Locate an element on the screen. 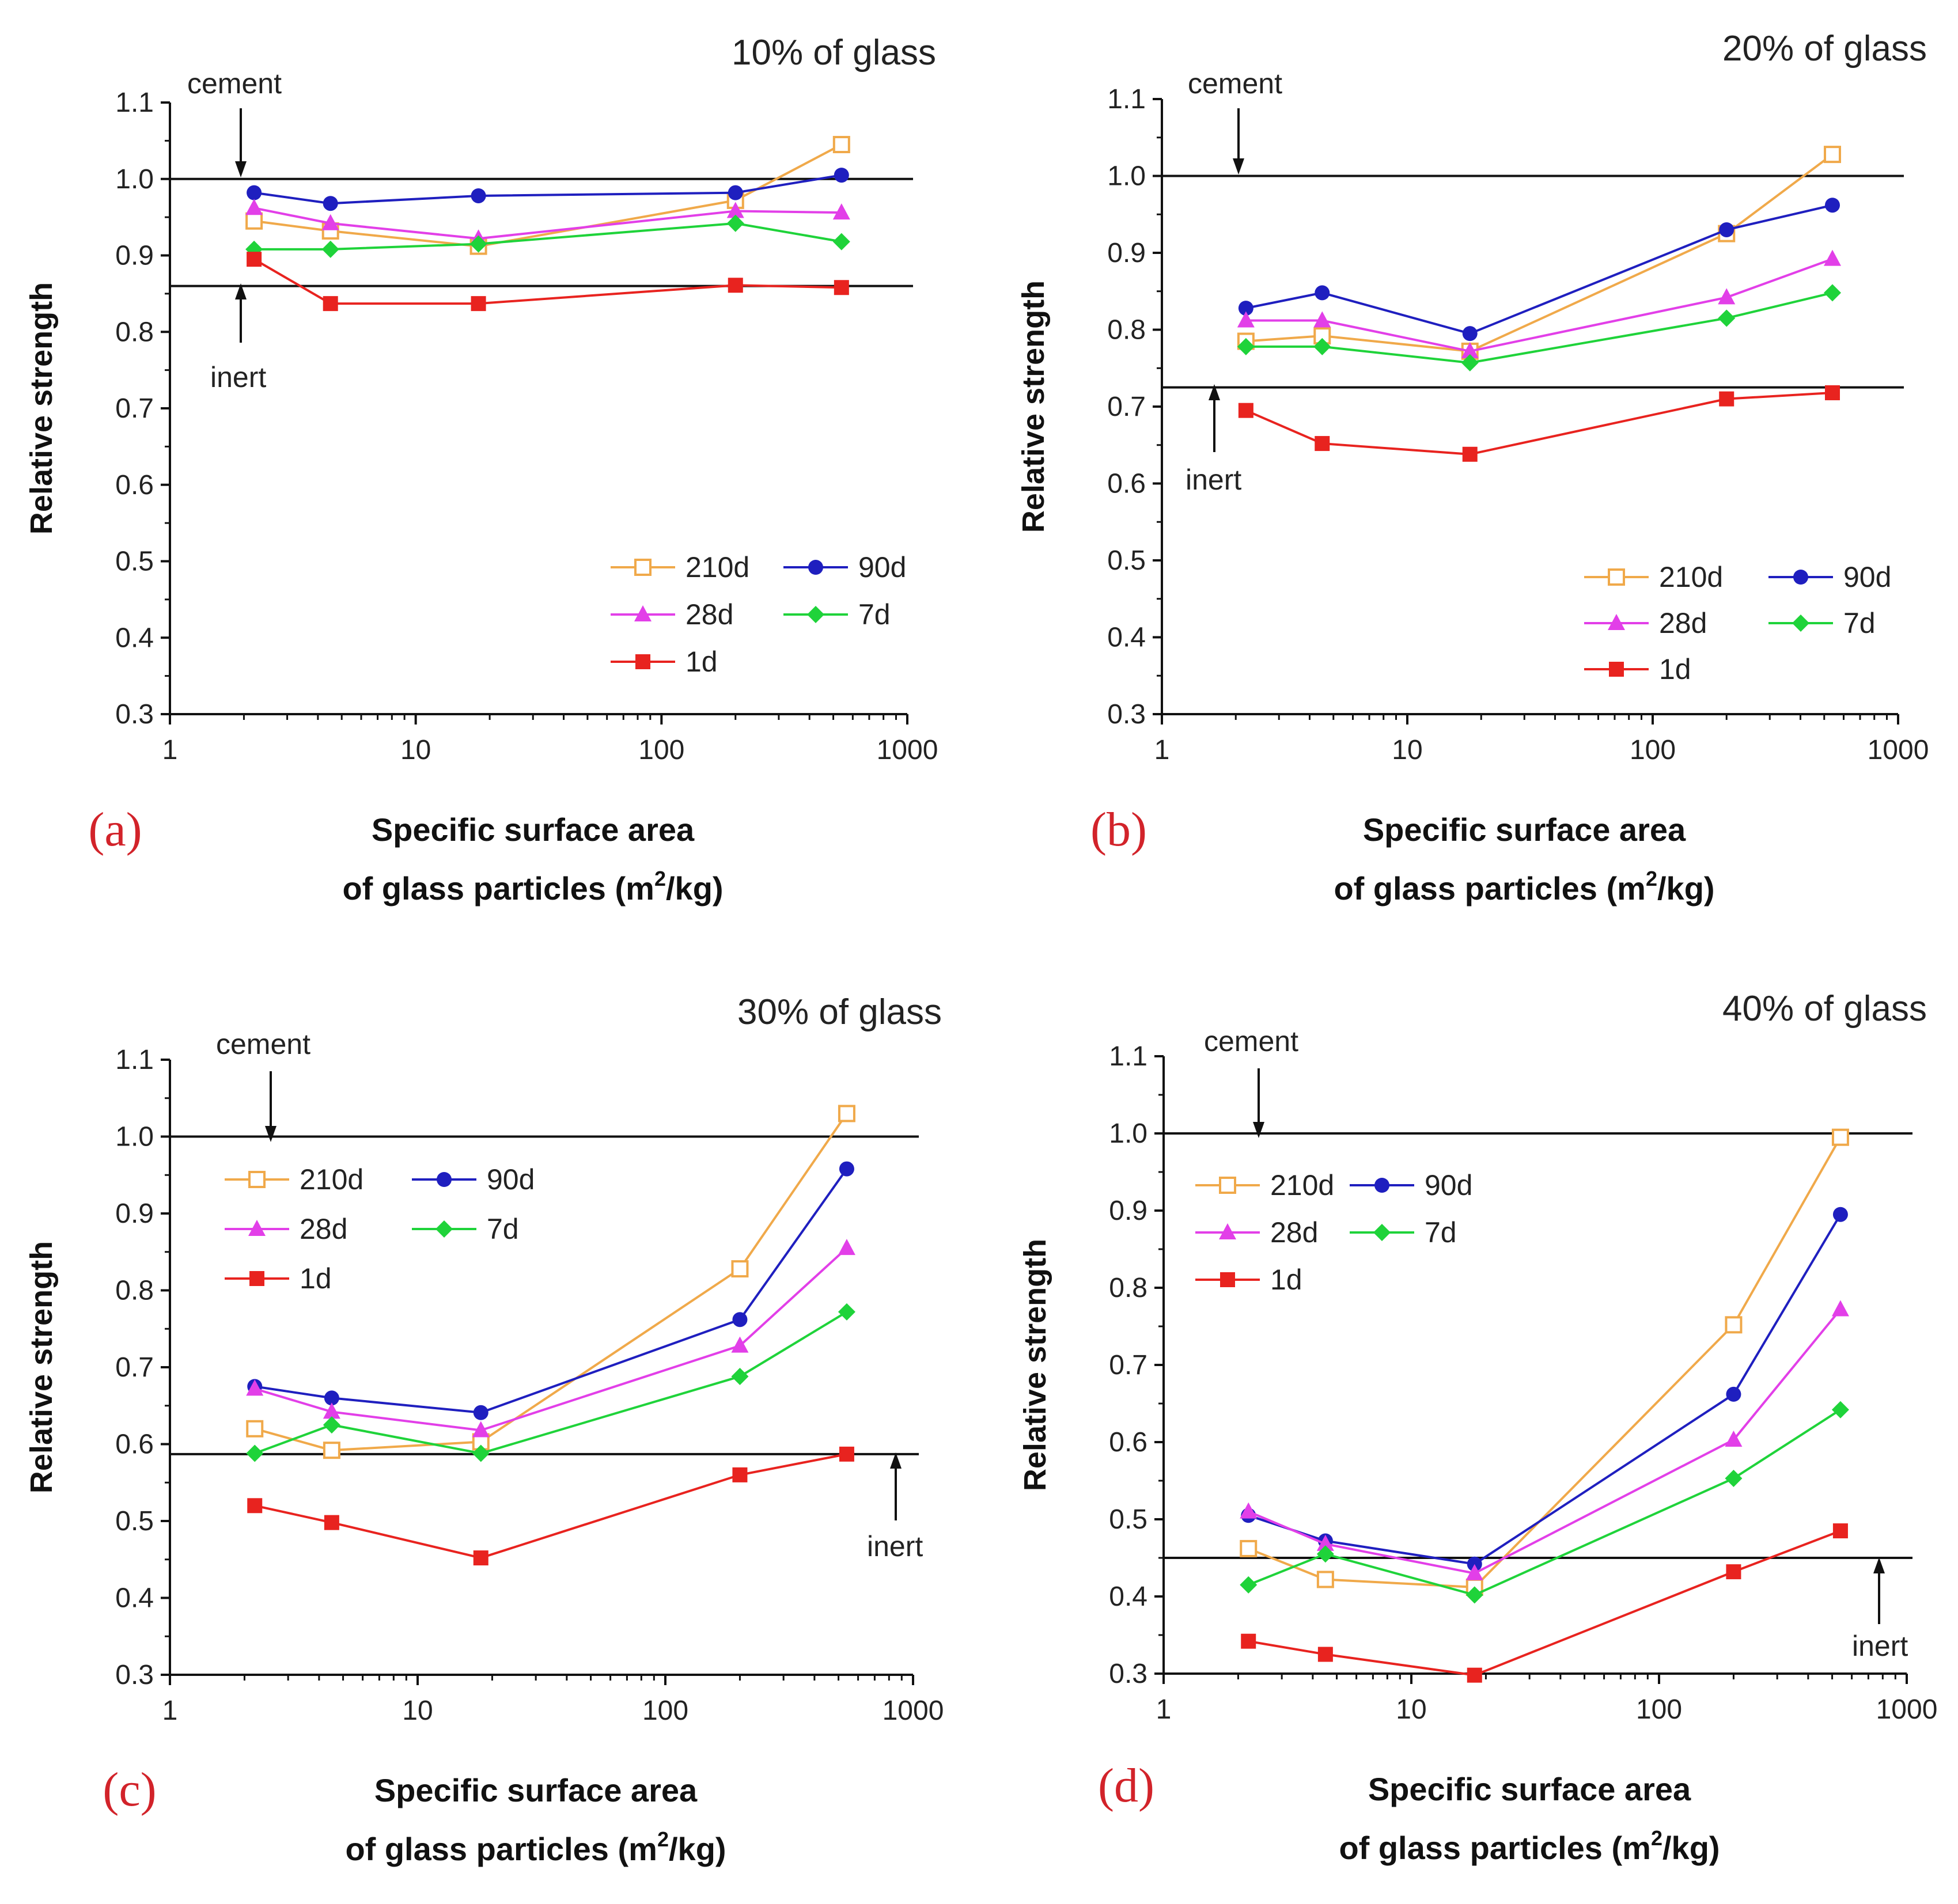  panel-letter: (a) is located at coordinates (115, 830).